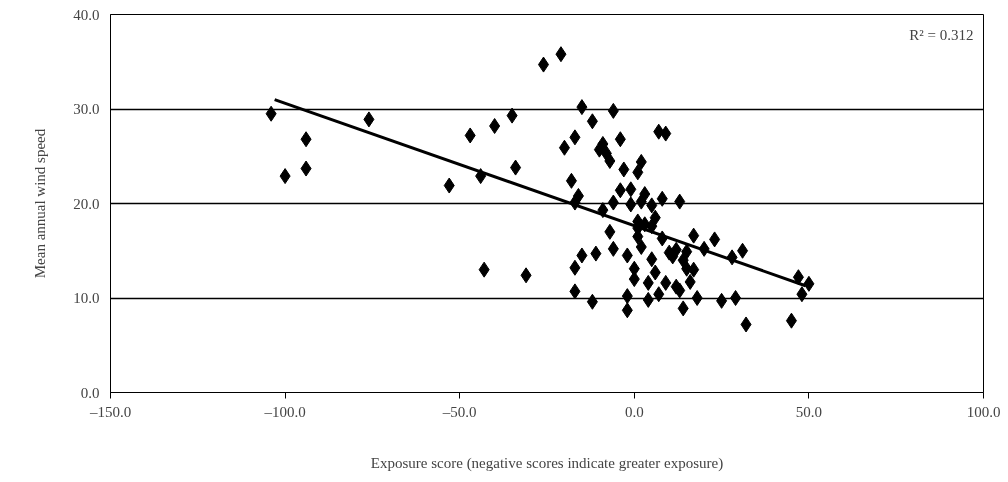 The image size is (1008, 482). Describe the element at coordinates (110, 411) in the screenshot. I see `x-tick-label: –150.0` at that location.